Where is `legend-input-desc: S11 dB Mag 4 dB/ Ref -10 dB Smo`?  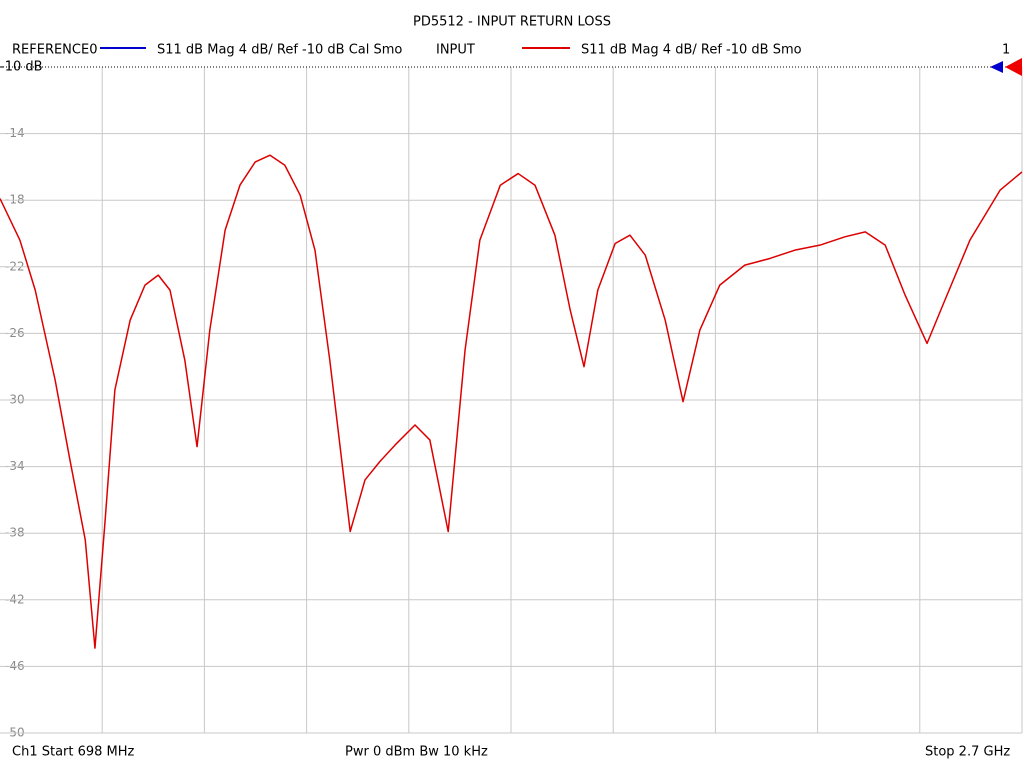 legend-input-desc: S11 dB Mag 4 dB/ Ref -10 dB Smo is located at coordinates (691, 50).